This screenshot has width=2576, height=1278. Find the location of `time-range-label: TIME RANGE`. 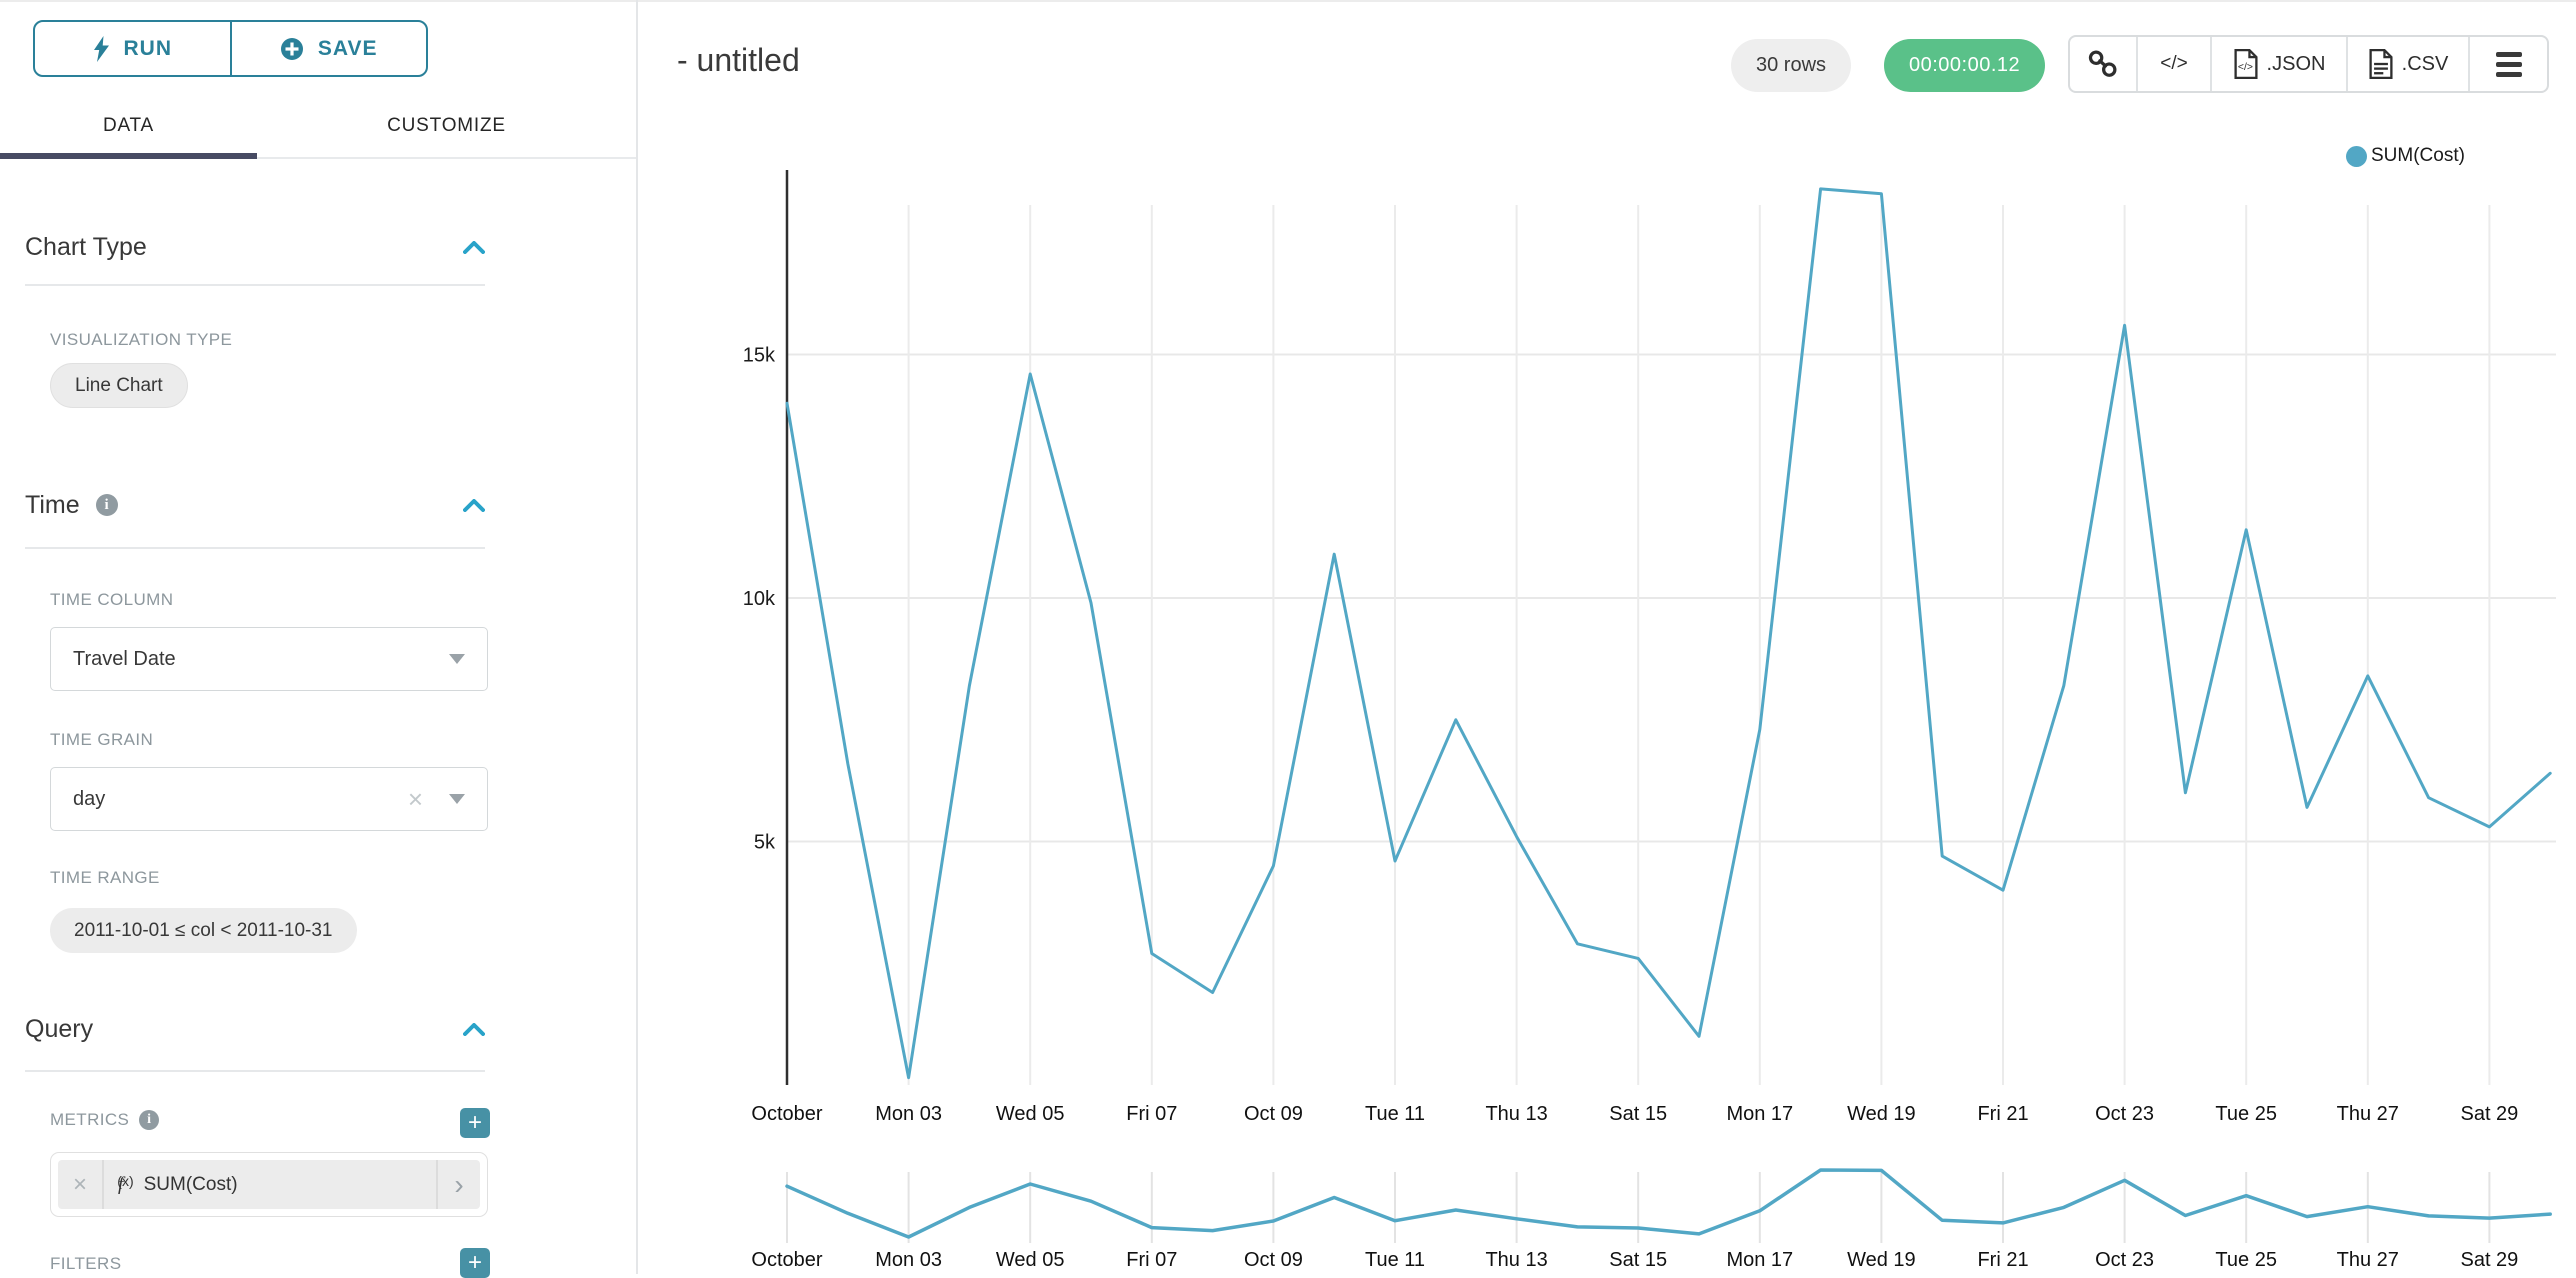

time-range-label: TIME RANGE is located at coordinates (105, 877).